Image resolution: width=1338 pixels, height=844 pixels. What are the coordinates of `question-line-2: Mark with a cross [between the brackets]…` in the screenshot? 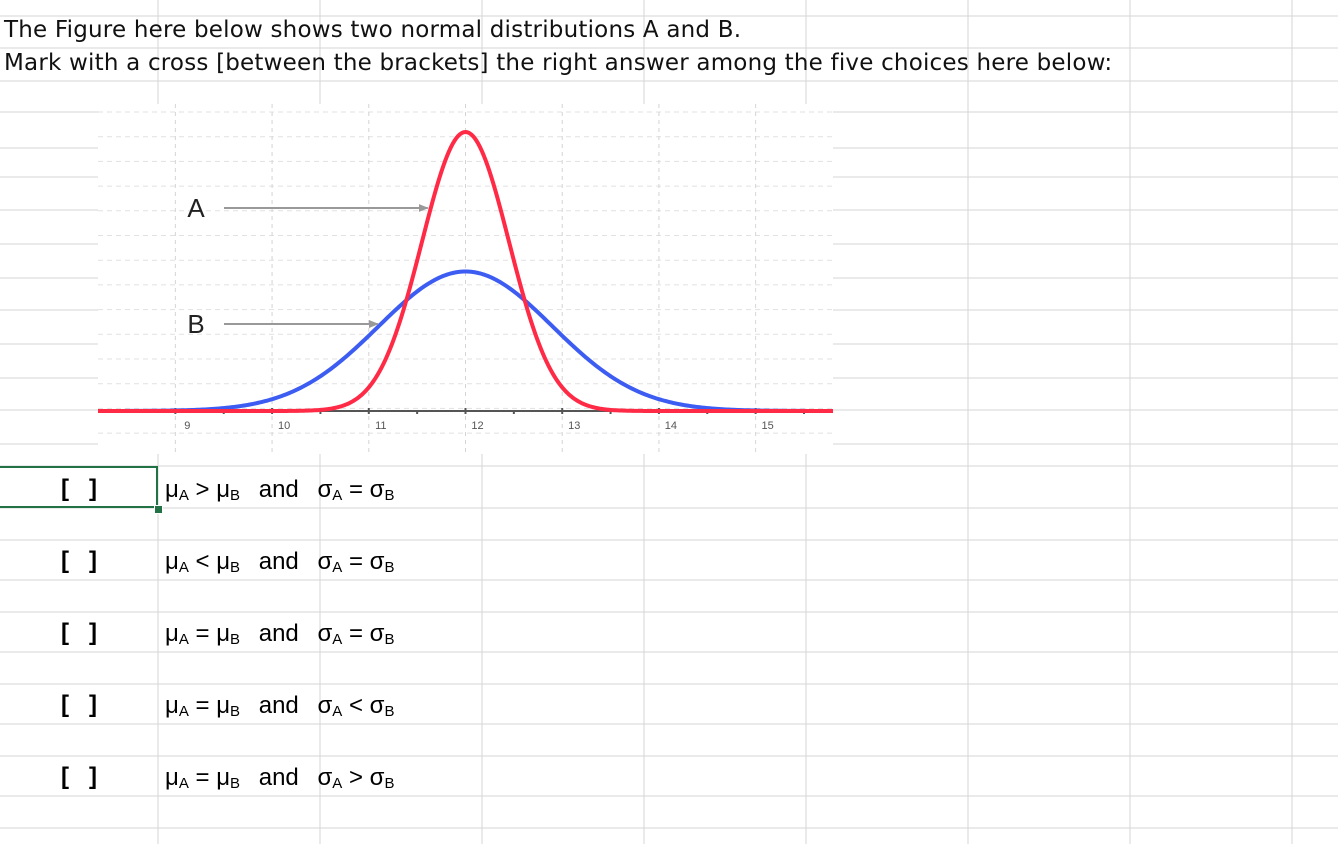 It's located at (558, 63).